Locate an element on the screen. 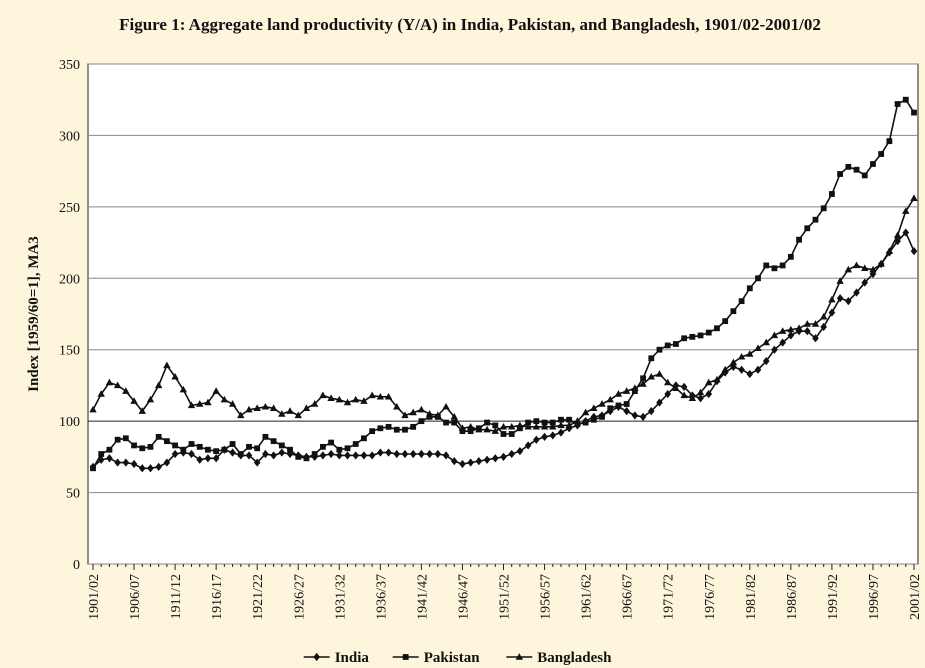  y-tick-label: 350 is located at coordinates (69, 65).